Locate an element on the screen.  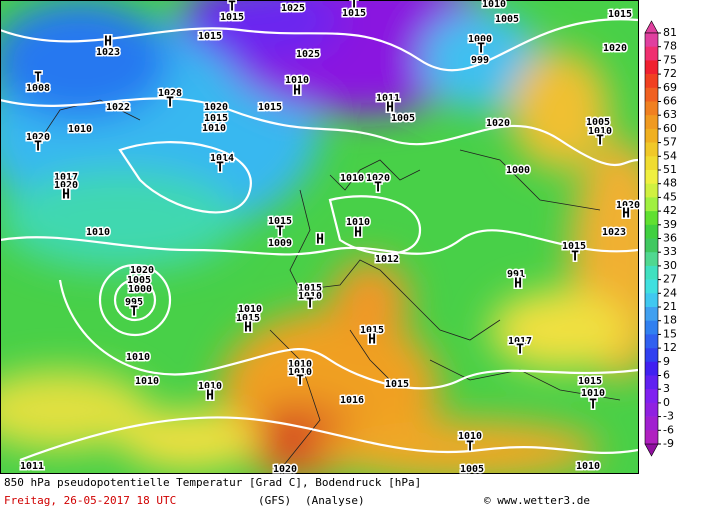
colorbar-tick-label: 57 is located at coordinates (670, 142).